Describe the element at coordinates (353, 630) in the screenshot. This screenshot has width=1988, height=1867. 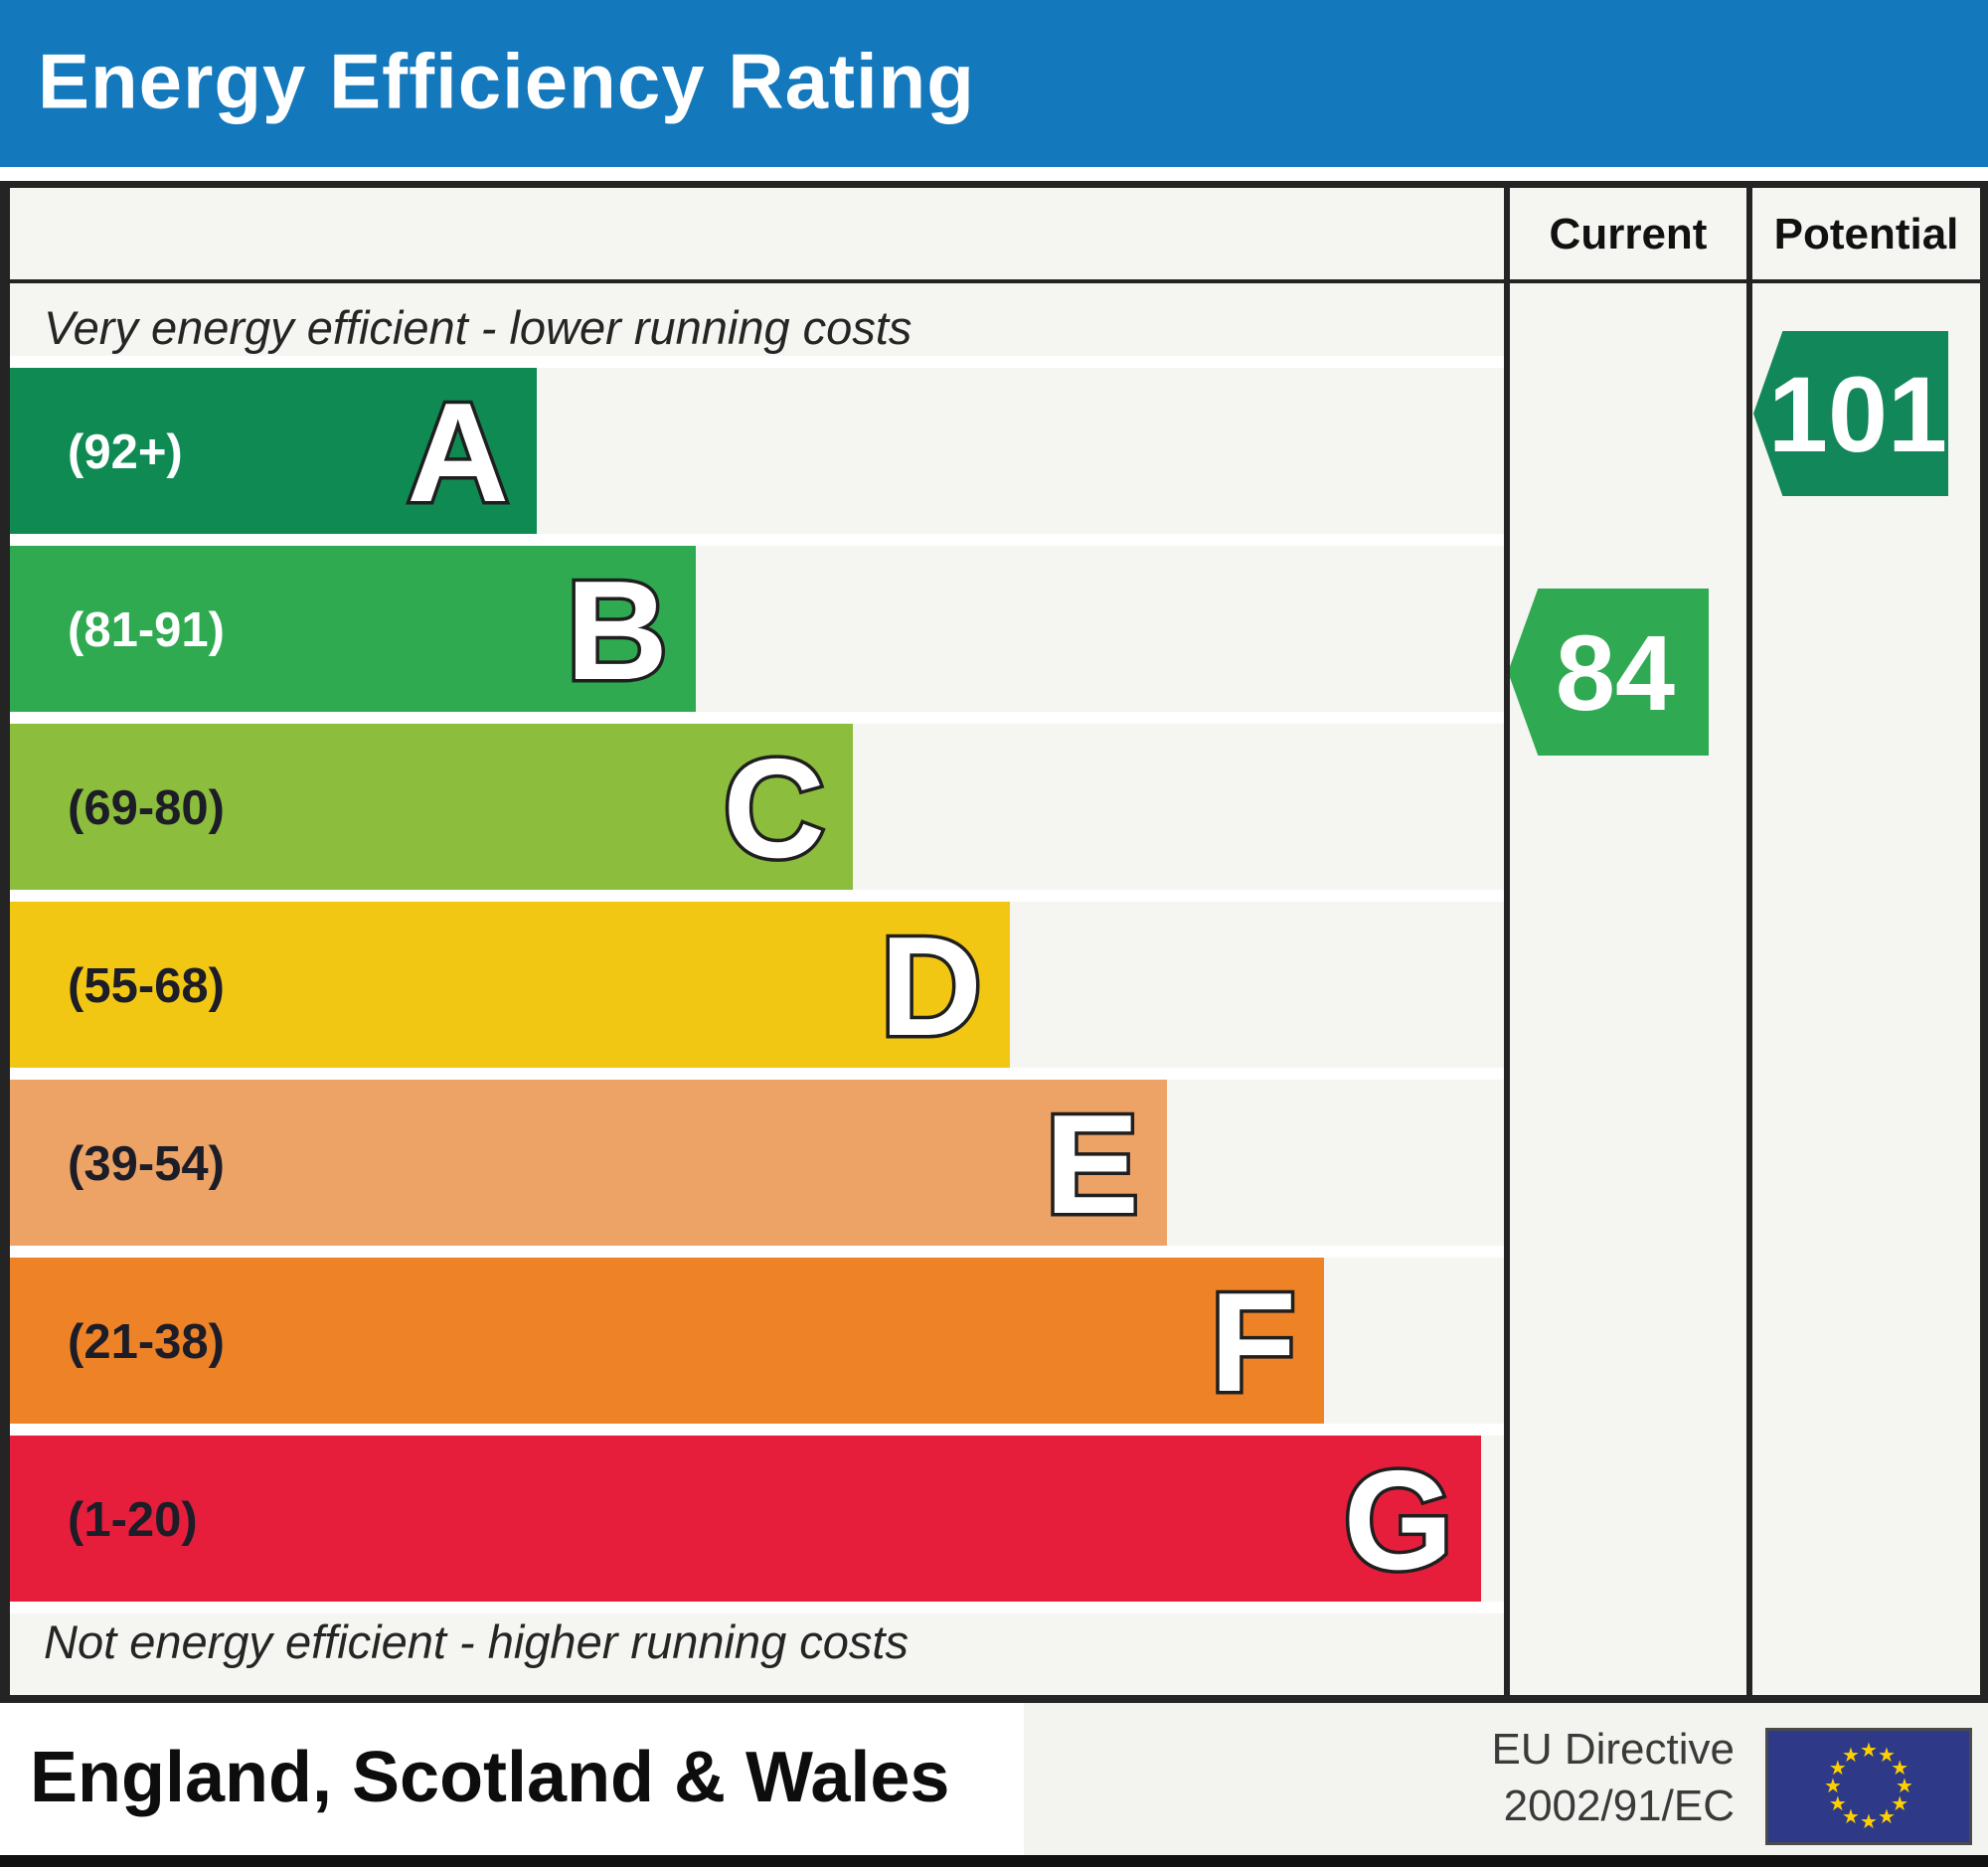
I see `rating-band: (81-91) B` at that location.